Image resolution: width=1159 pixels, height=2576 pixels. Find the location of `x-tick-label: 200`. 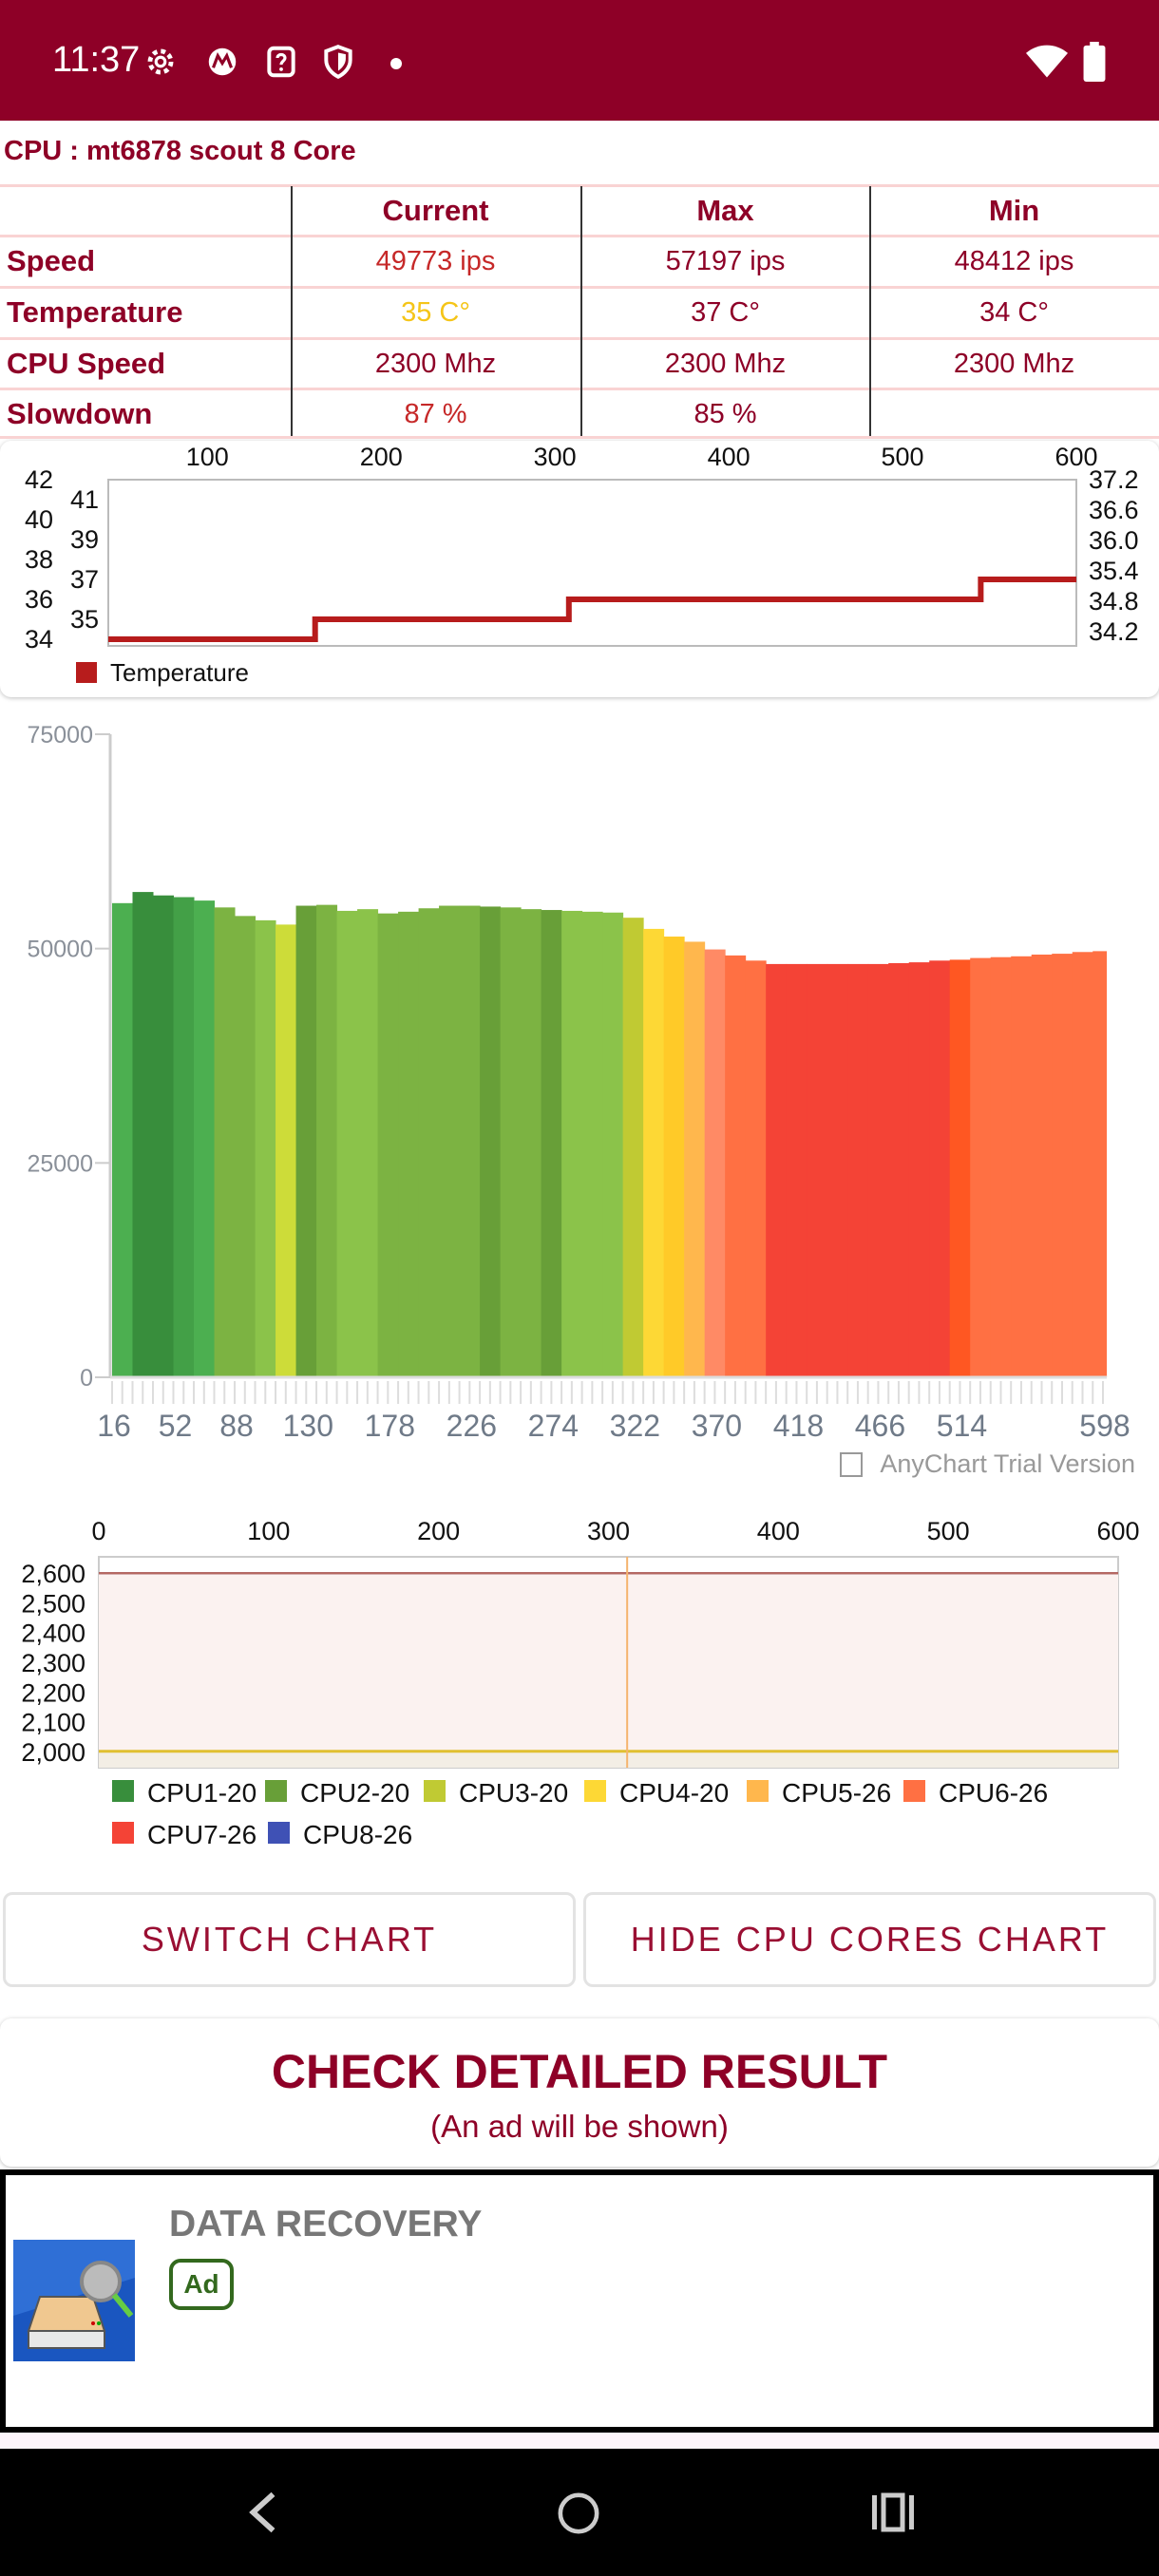

x-tick-label: 200 is located at coordinates (381, 457).